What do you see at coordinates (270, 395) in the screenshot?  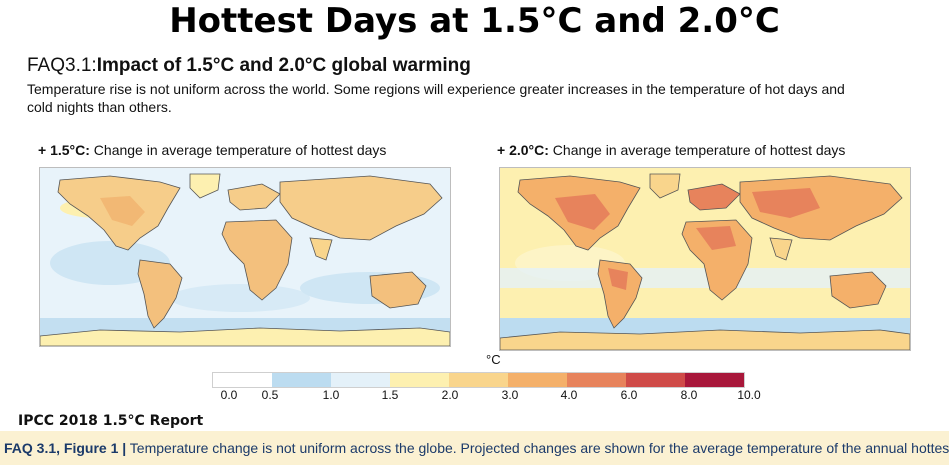 I see `legend-tick: 0.5` at bounding box center [270, 395].